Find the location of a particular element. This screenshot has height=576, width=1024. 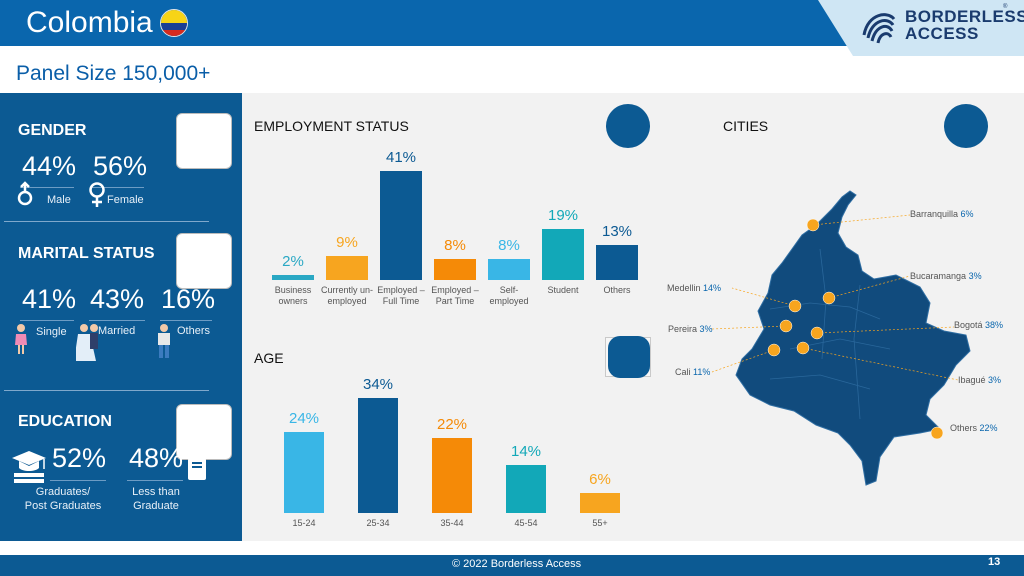

city-label-others: Others 22% is located at coordinates (974, 428).